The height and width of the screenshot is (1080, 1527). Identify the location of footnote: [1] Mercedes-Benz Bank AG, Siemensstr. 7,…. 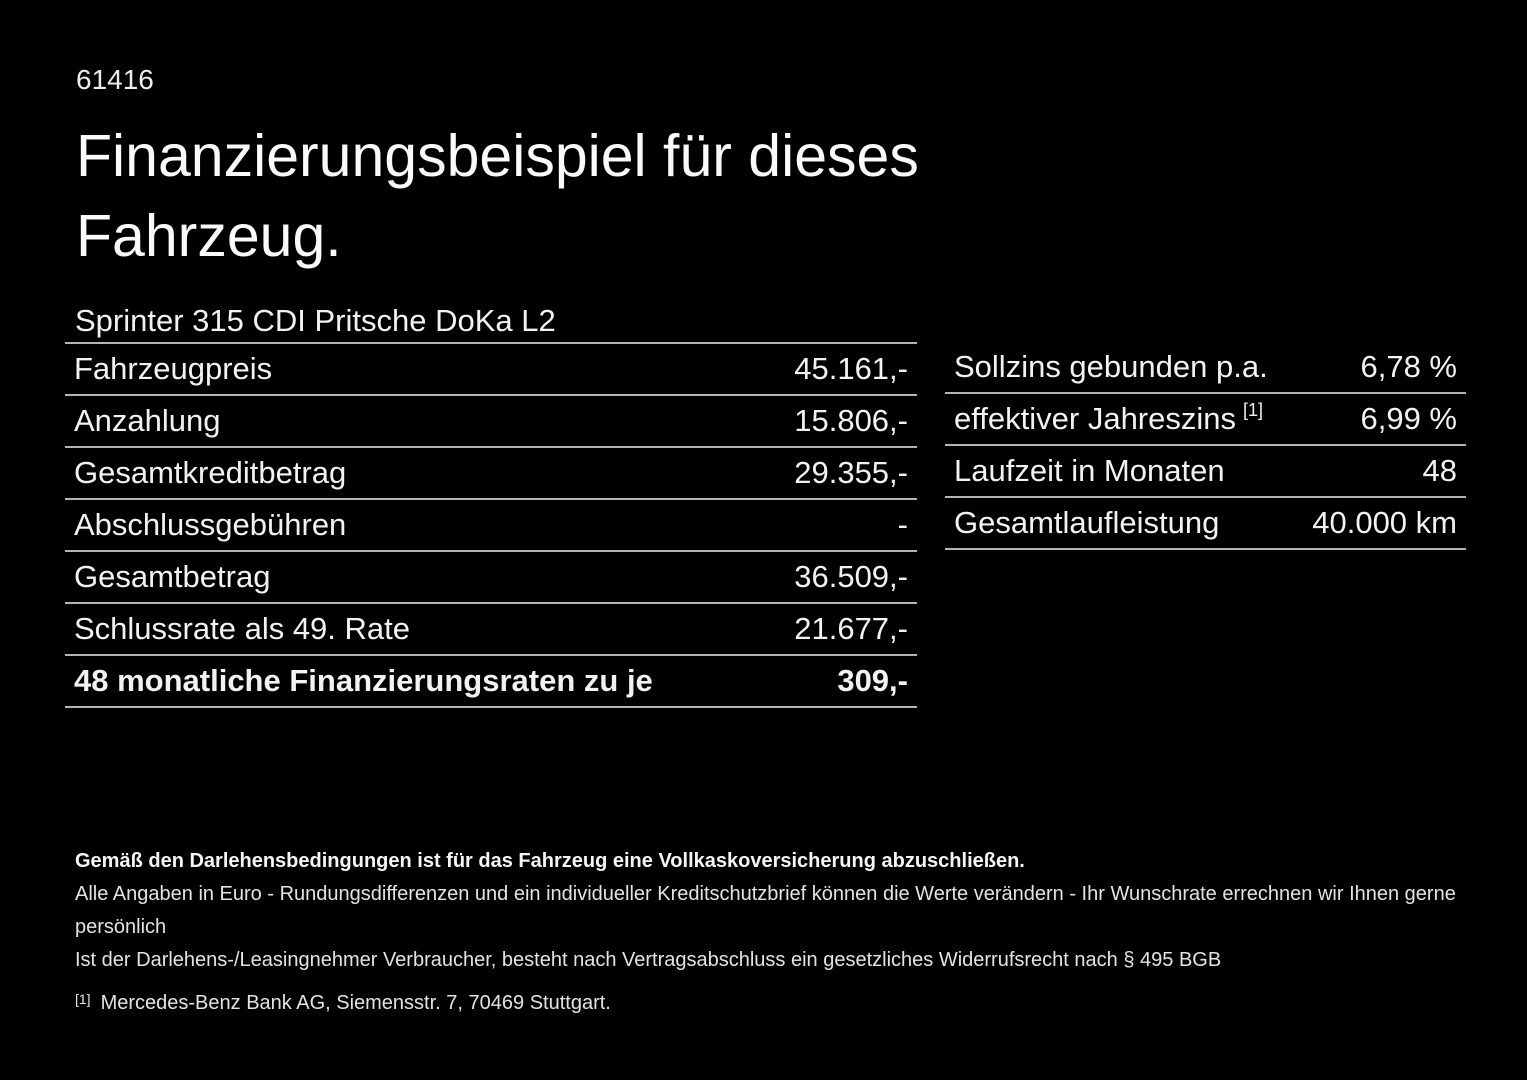
(770, 1001).